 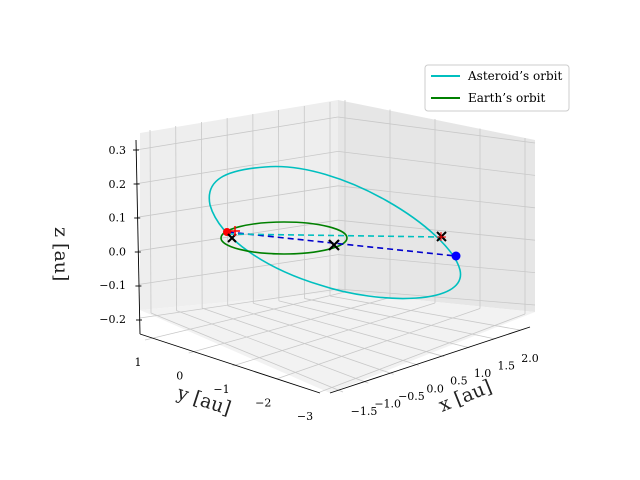 I want to click on x-tick-label: 1.0, so click(x=483, y=373).